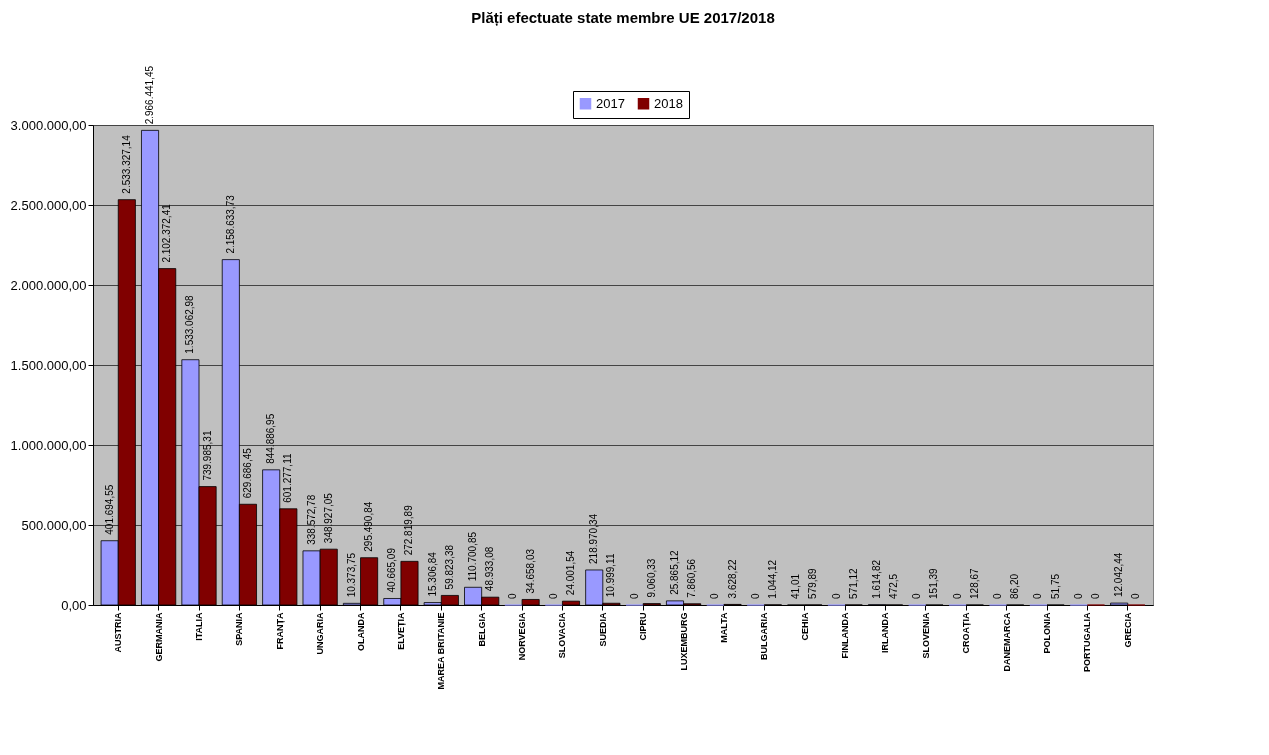  I want to click on chart-title: Plăți efectuate state membre UE 2017/2018, so click(623, 17).